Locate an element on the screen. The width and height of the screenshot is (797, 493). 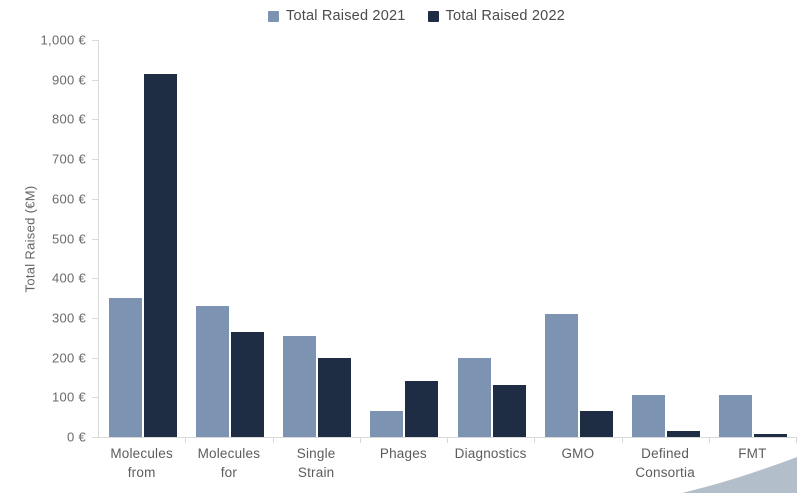
x-label-line: GMO is located at coordinates (578, 453).